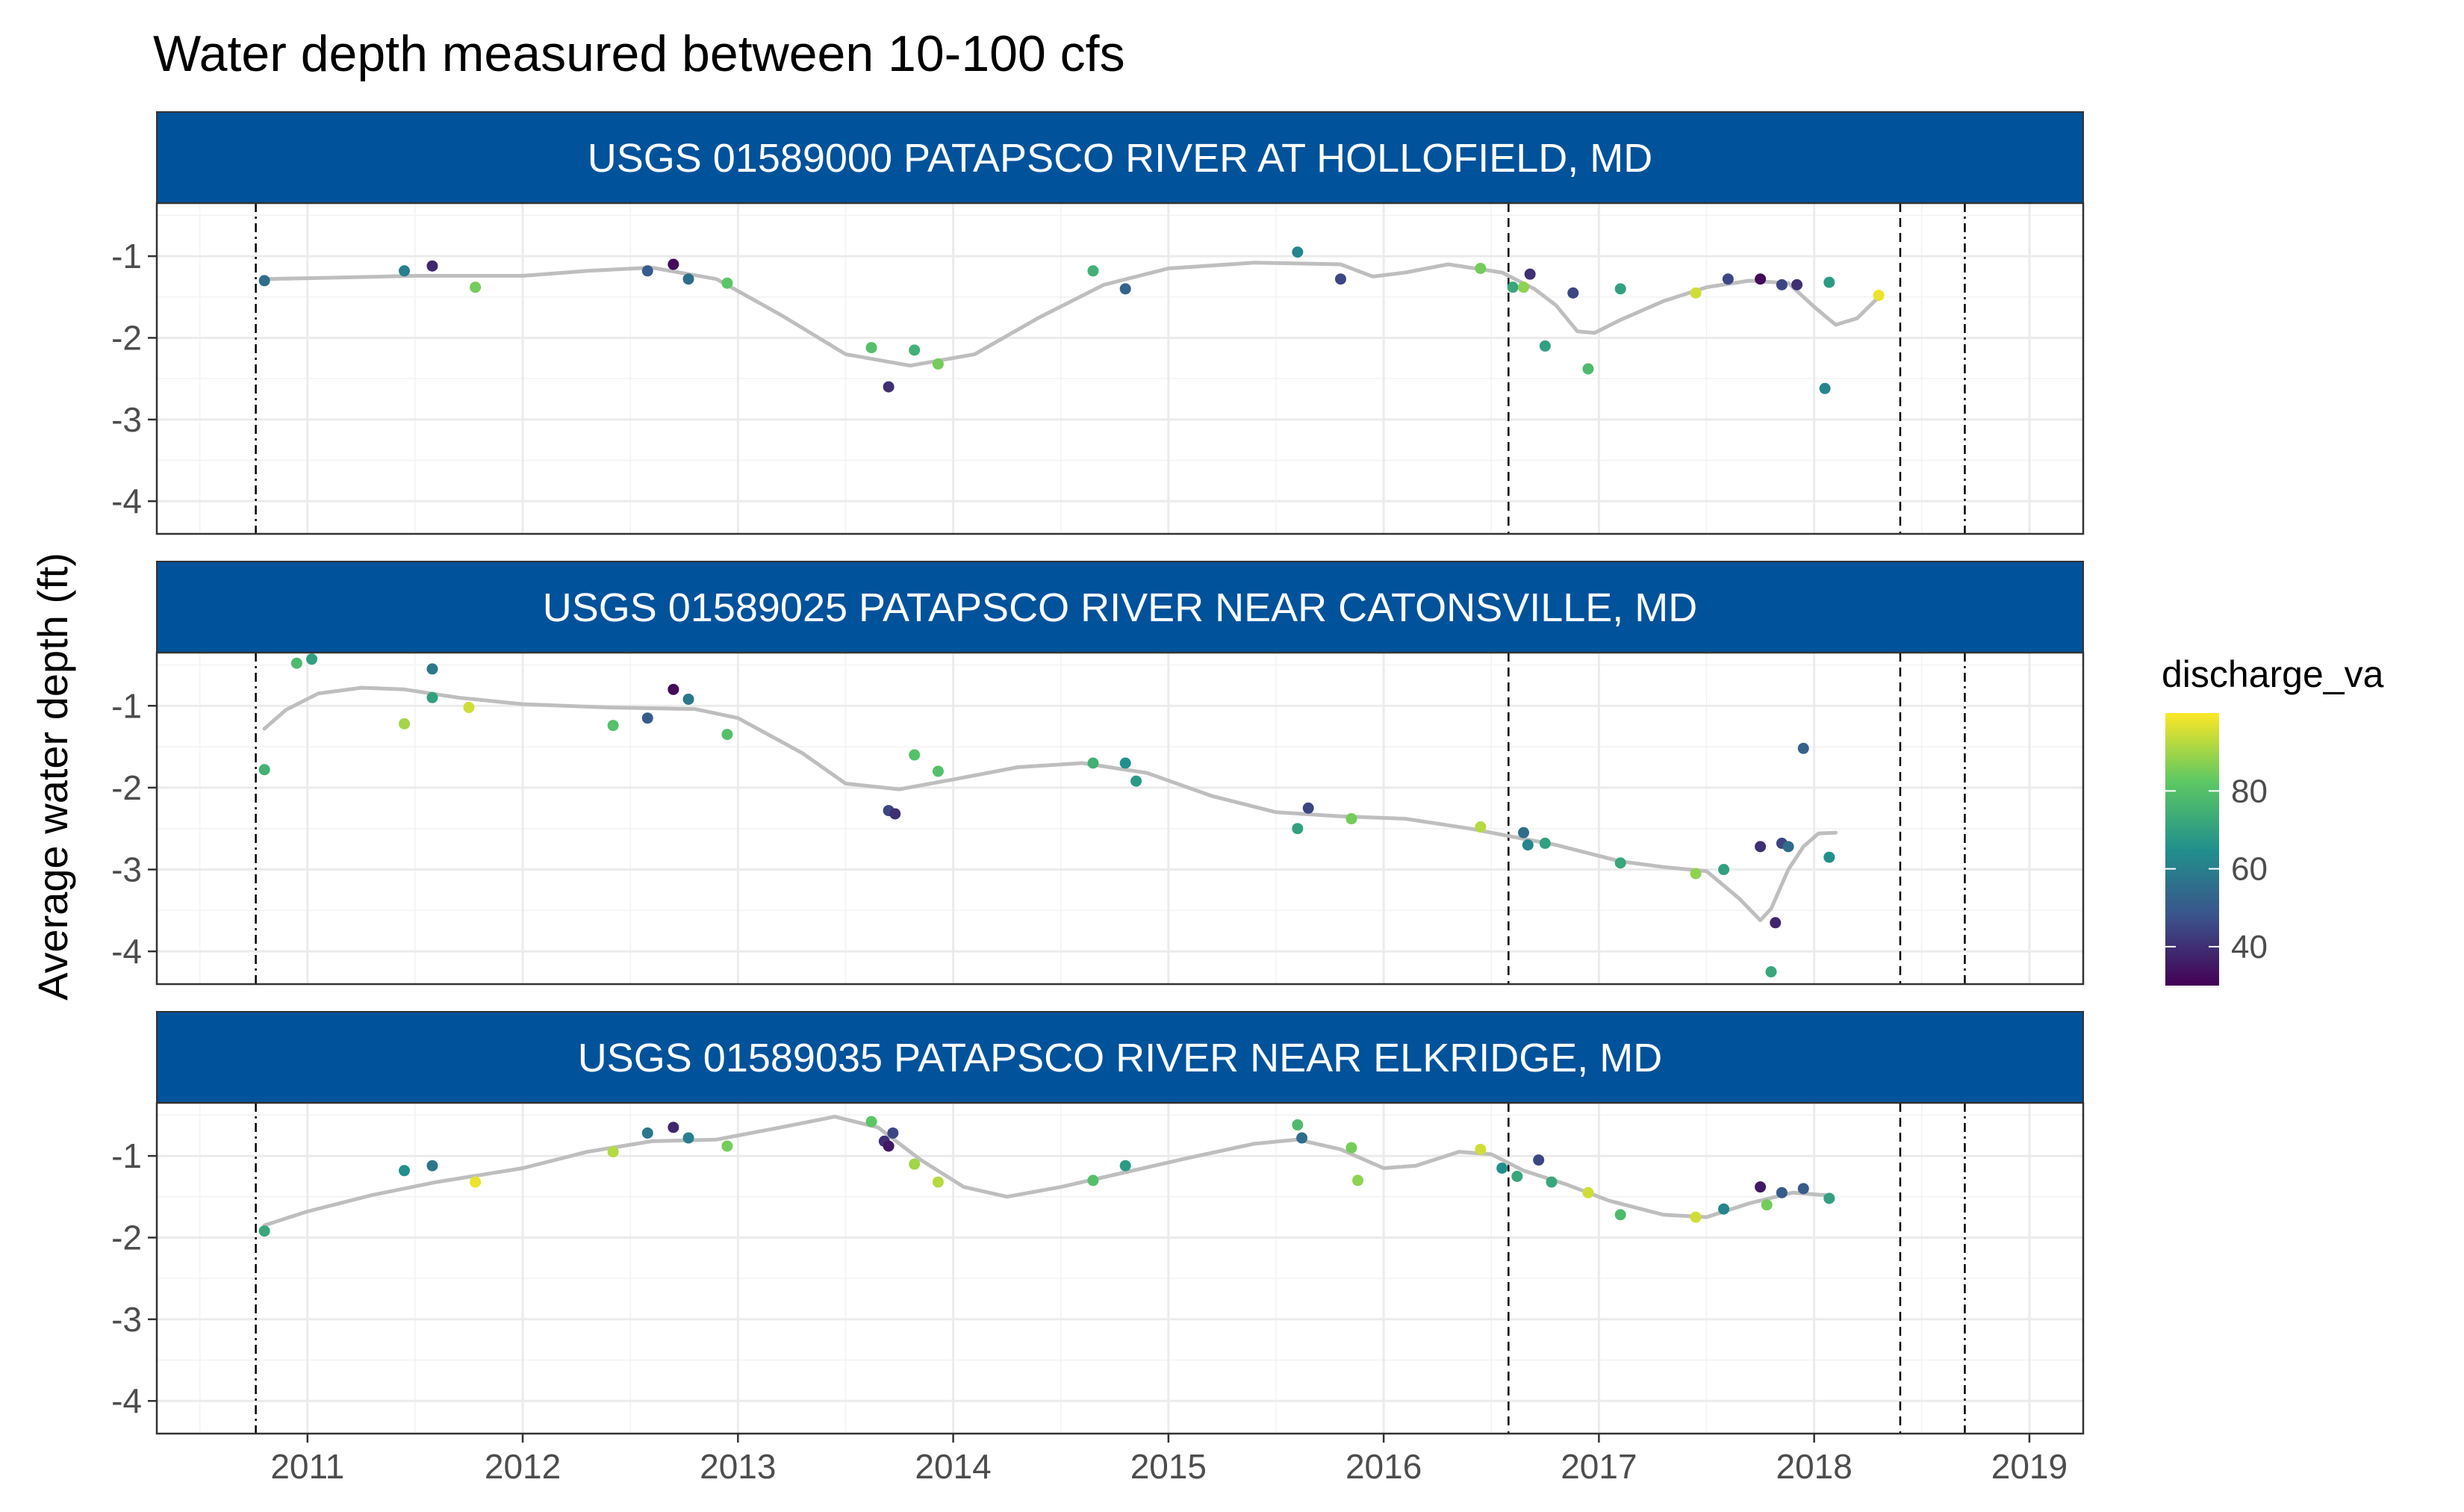 This screenshot has height=1512, width=2464. I want to click on x-tick-label: 2015, so click(1168, 1466).